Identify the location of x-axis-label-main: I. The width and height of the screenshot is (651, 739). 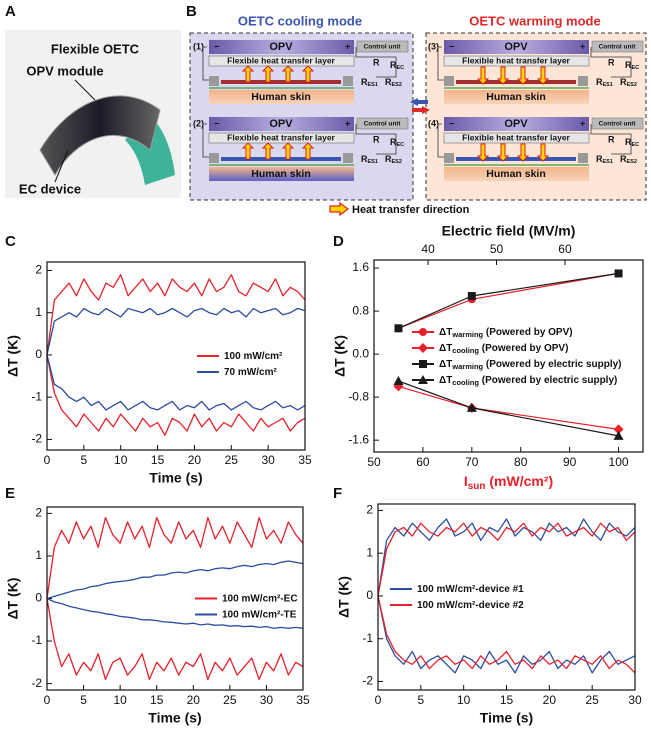
(466, 481).